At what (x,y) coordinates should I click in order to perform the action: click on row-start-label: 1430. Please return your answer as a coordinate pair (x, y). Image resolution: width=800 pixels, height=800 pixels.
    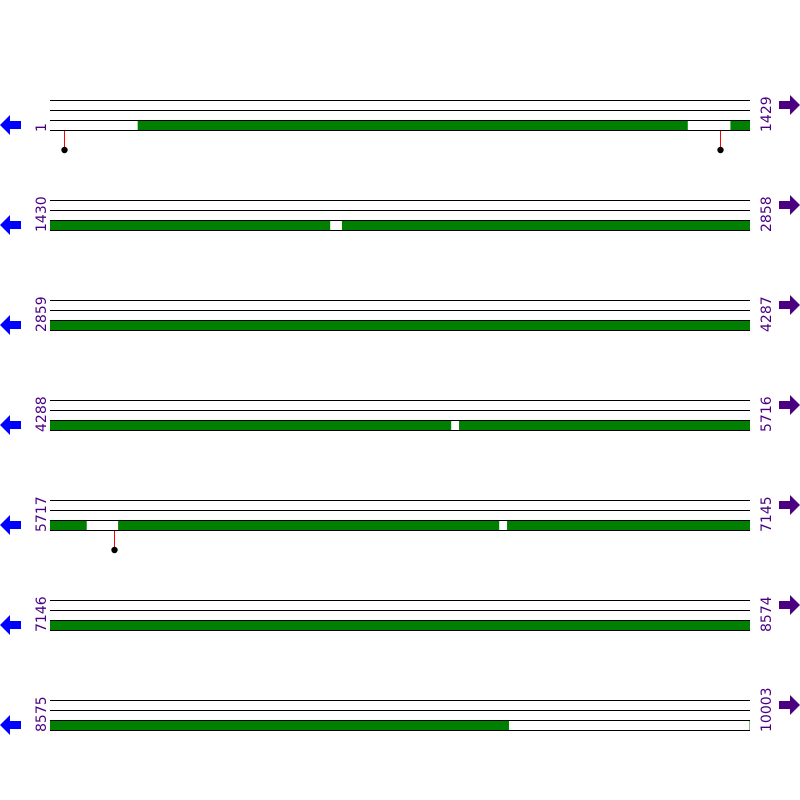
    Looking at the image, I should click on (42, 214).